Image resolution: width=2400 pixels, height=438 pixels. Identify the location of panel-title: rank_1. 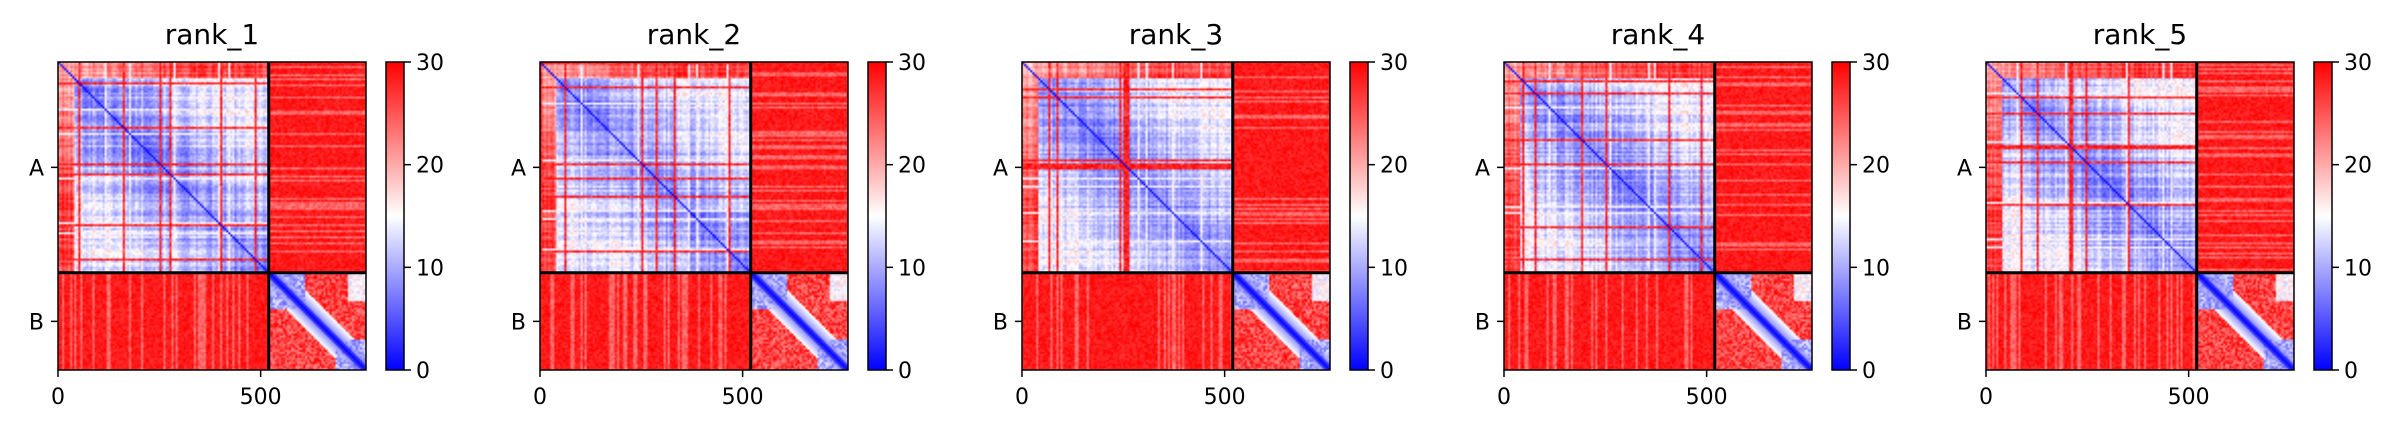
(212, 34).